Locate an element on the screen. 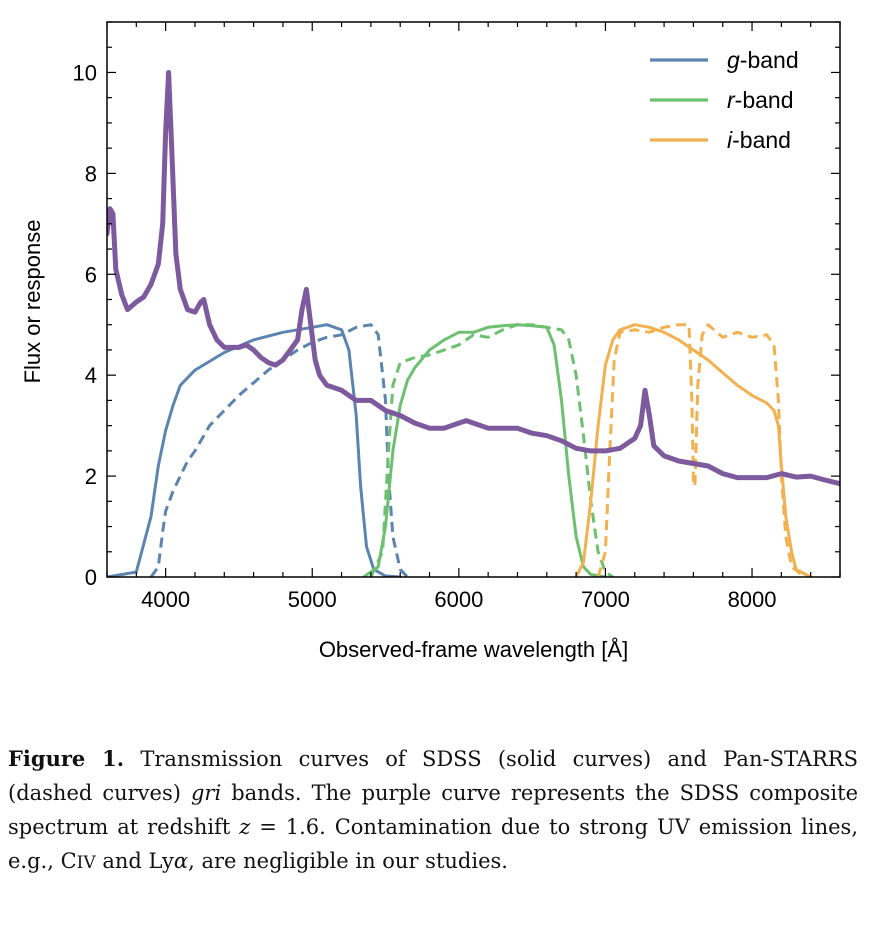  caption-gri: gri is located at coordinates (206, 793).